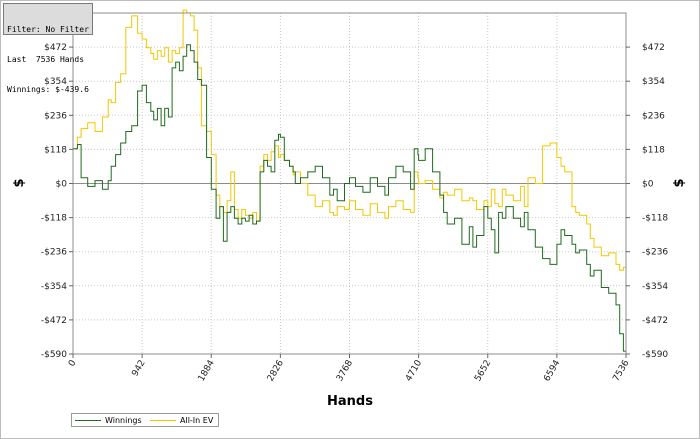 The image size is (700, 439). Describe the element at coordinates (54, 253) in the screenshot. I see `y-tick-label-left: -$236` at that location.